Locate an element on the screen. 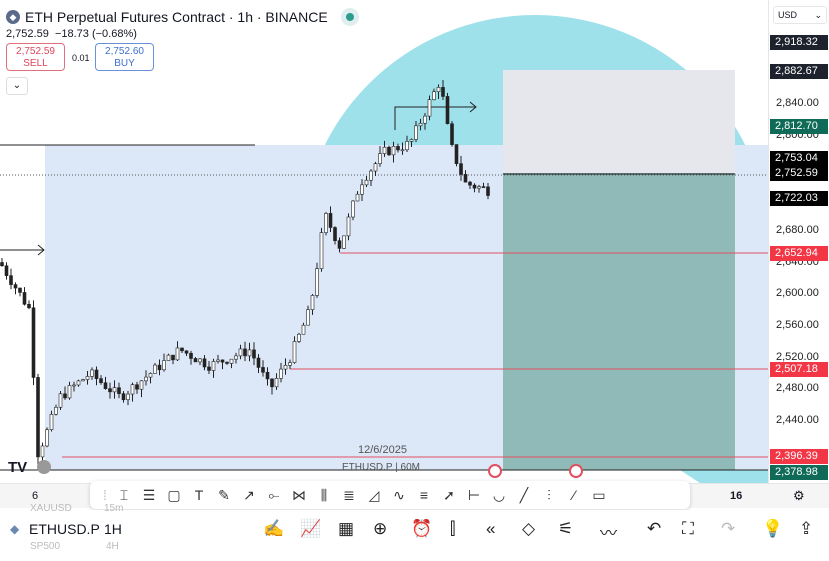  light-bulb-icon: 💡 is located at coordinates (773, 528).